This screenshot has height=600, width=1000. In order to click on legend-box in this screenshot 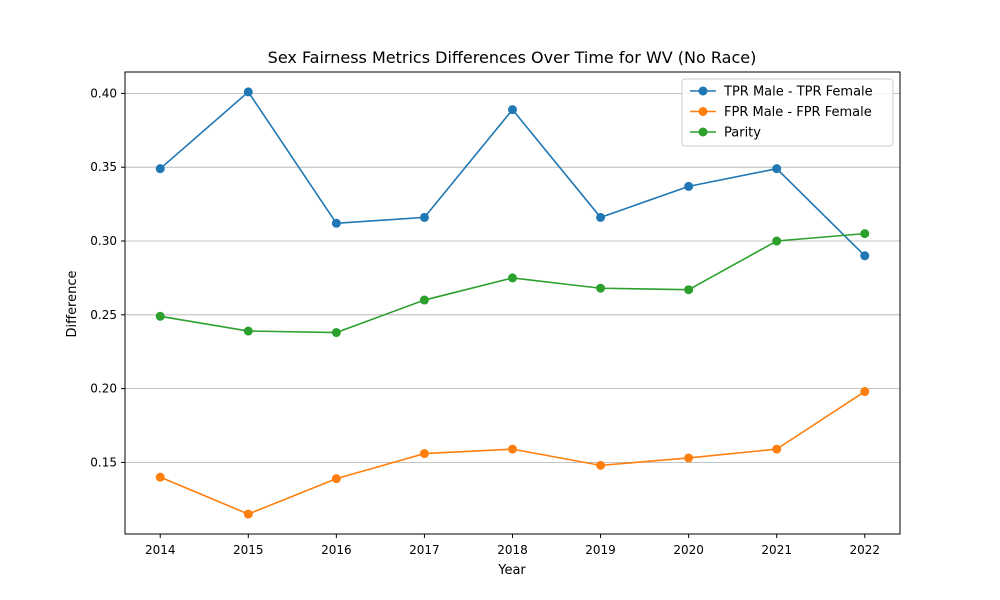, I will do `click(787, 112)`.